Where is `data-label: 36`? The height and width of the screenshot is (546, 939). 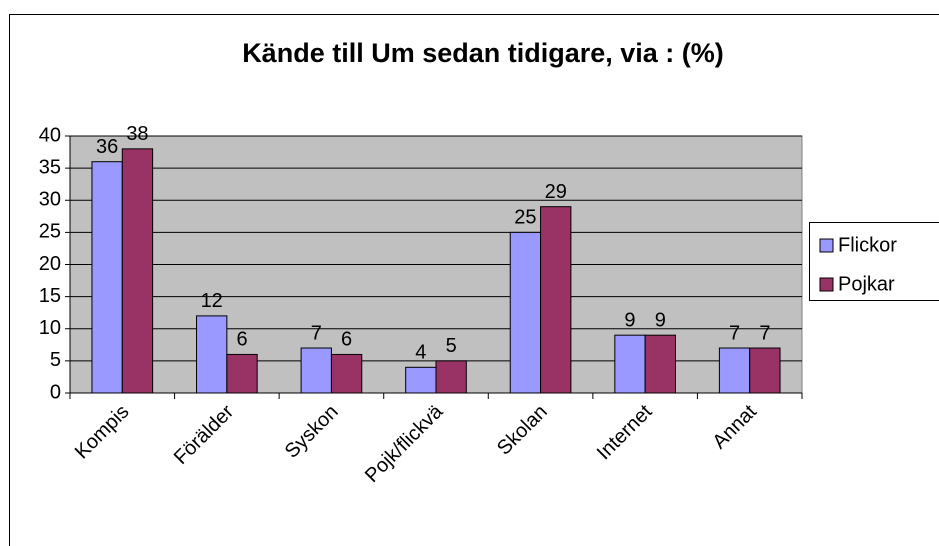 data-label: 36 is located at coordinates (107, 147).